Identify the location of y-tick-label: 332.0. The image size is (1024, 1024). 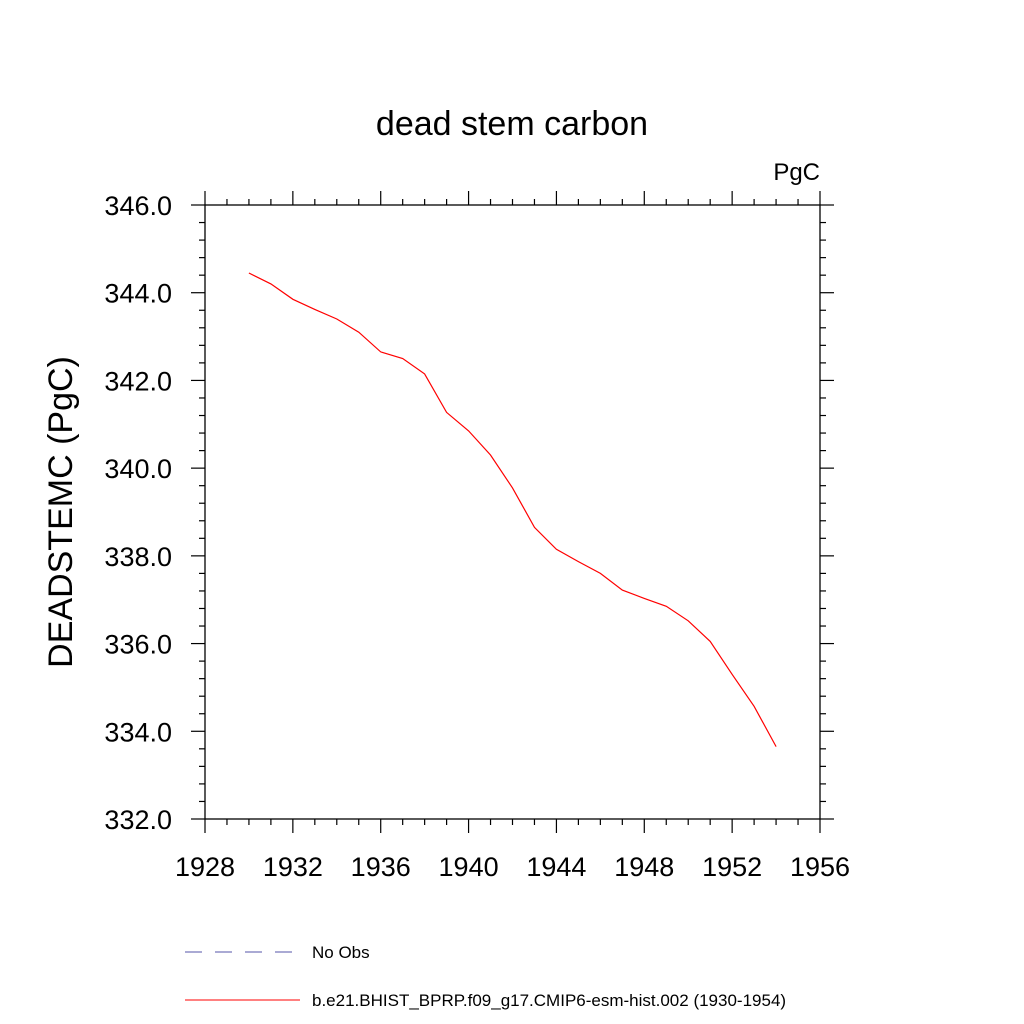
(138, 820).